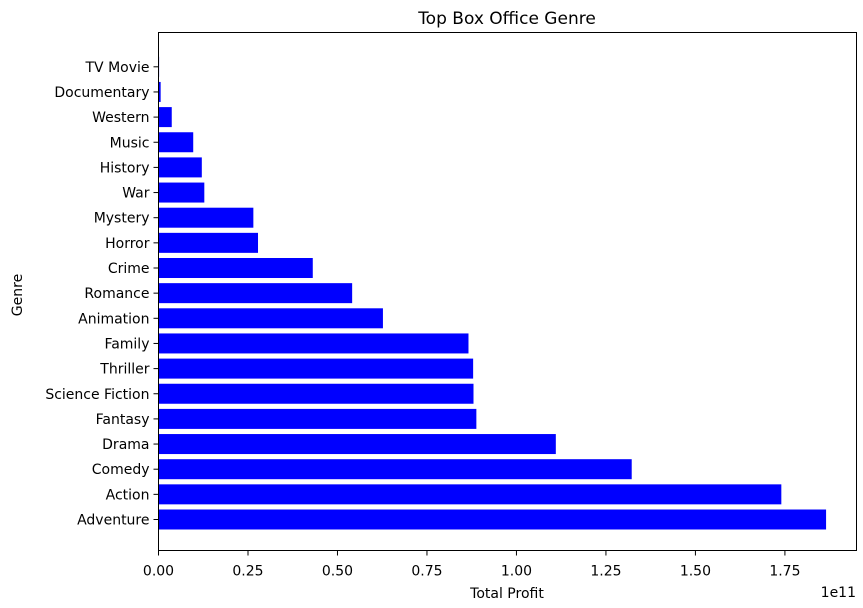  What do you see at coordinates (127, 244) in the screenshot?
I see `y-tick-label-horror: Horror` at bounding box center [127, 244].